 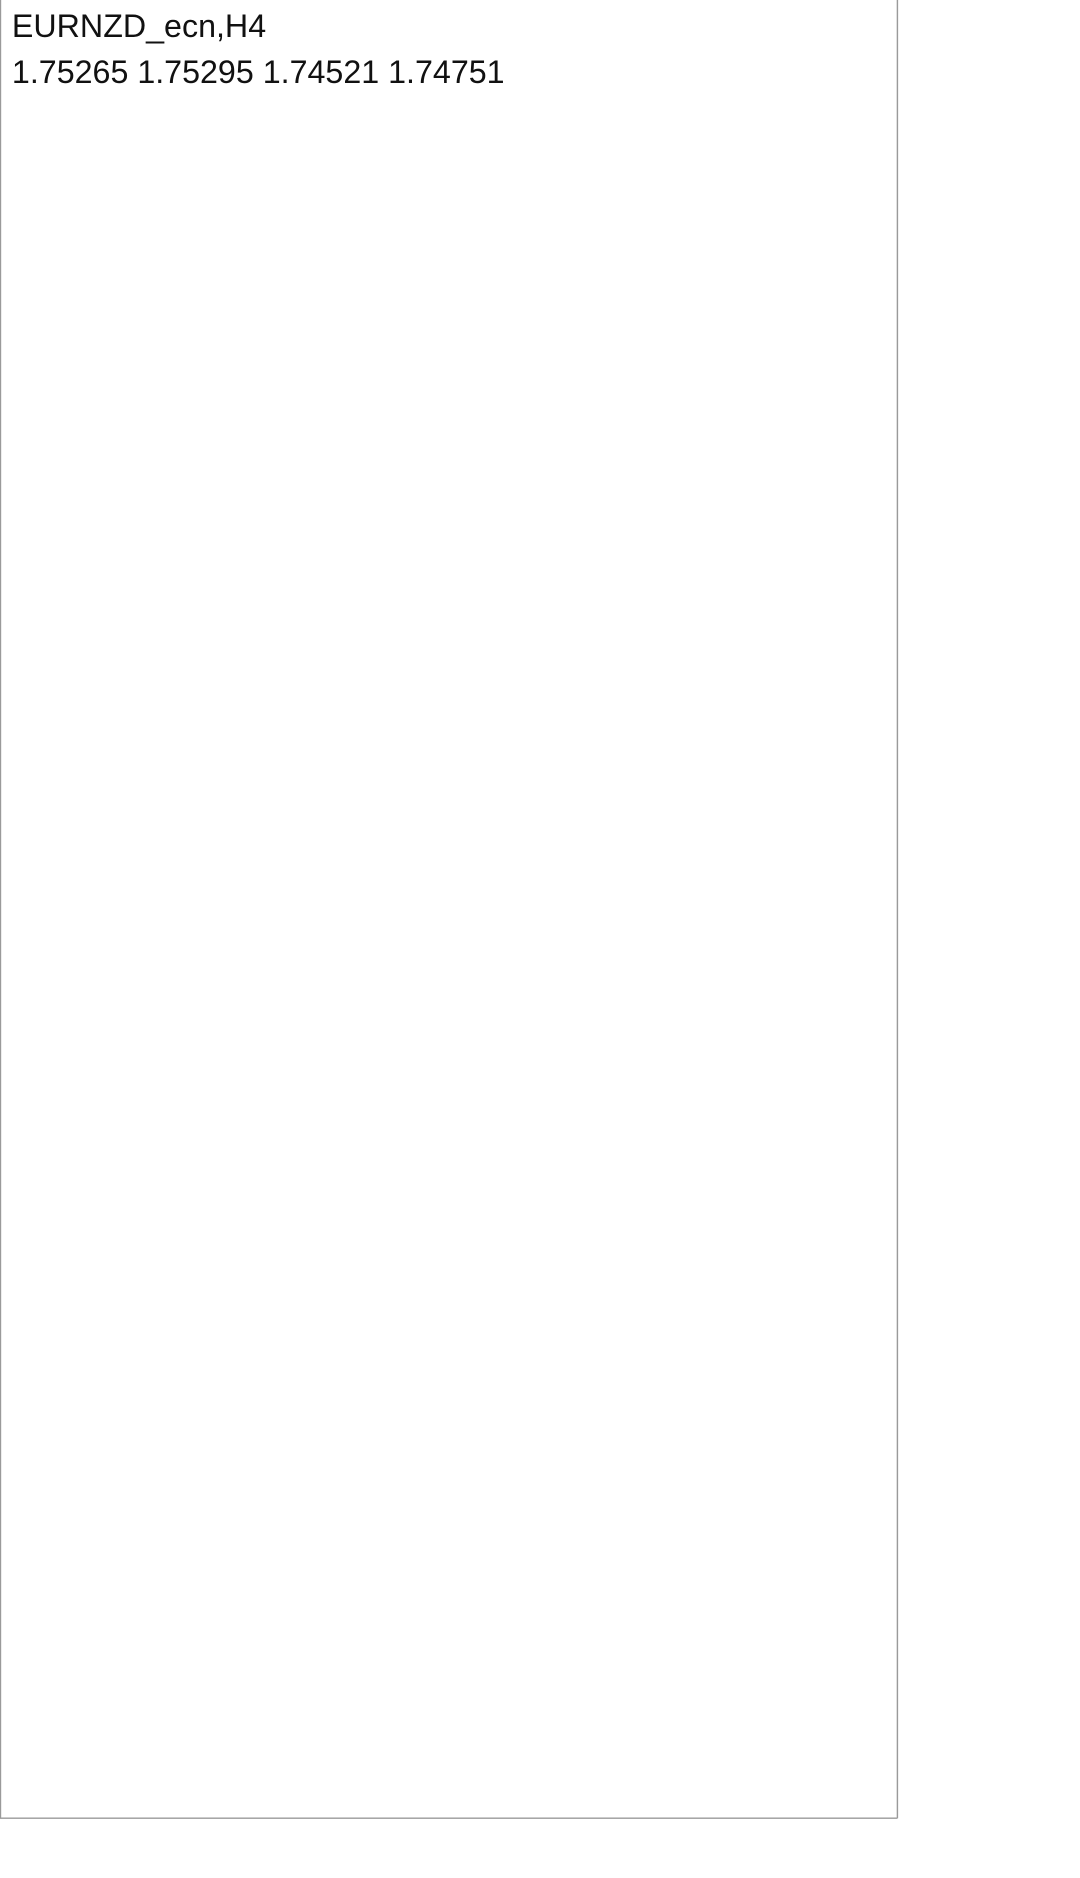 What do you see at coordinates (258, 72) in the screenshot?
I see `ohlc-readout: 1.75265 1.75295 1.74521 1.74751` at bounding box center [258, 72].